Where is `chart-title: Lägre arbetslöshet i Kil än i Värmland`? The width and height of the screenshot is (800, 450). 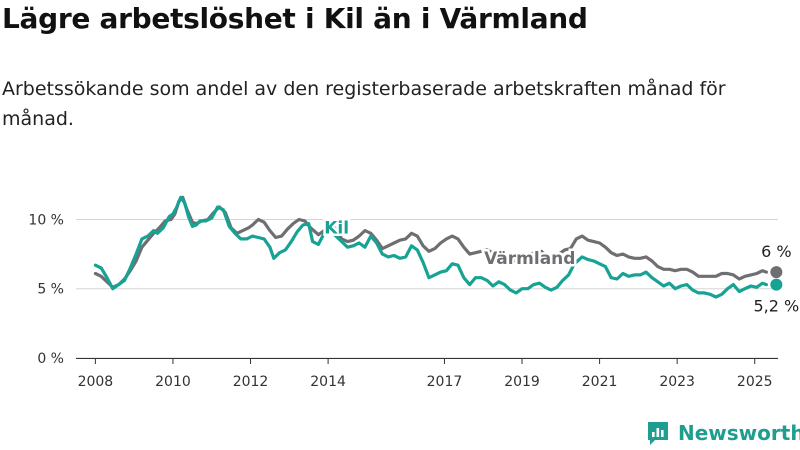
chart-title: Lägre arbetslöshet i Kil än i Värmland is located at coordinates (295, 18).